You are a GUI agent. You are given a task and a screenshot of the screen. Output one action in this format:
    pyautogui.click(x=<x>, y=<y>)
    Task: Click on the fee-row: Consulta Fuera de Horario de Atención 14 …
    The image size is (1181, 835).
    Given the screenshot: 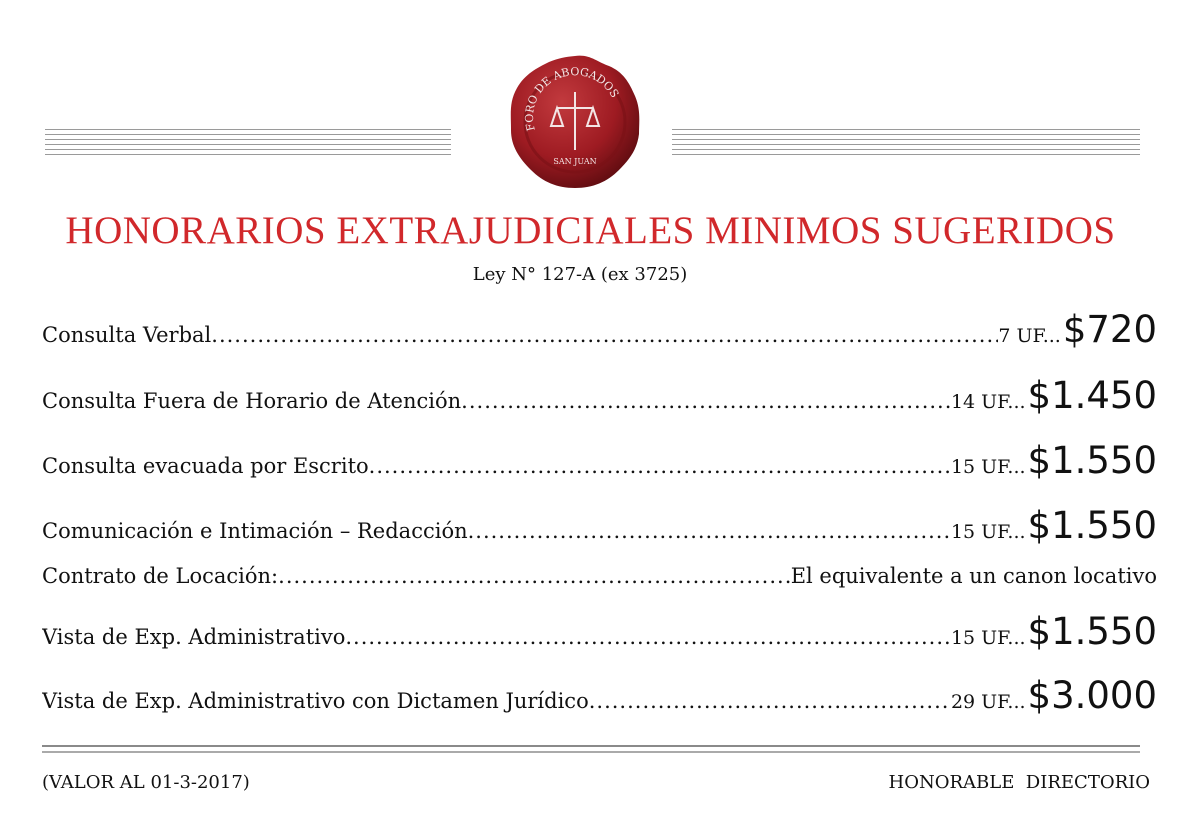 What is the action you would take?
    pyautogui.click(x=599, y=395)
    